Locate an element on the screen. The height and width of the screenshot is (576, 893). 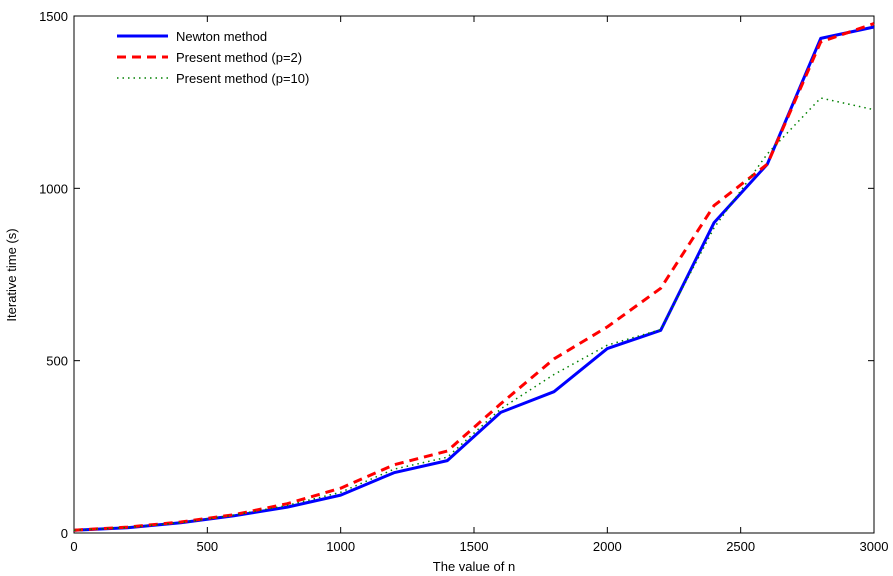
y-tick-label: 0 is located at coordinates (64, 533).